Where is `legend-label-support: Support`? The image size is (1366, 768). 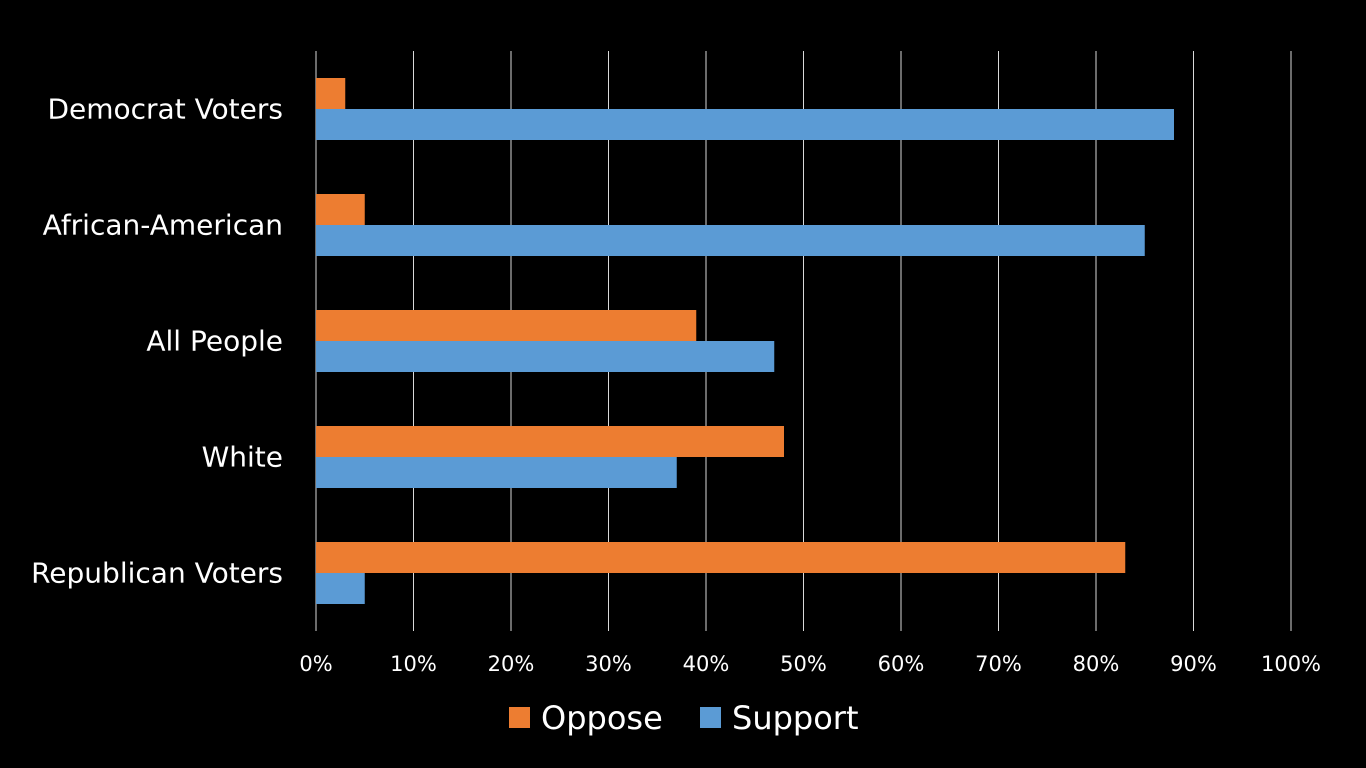
legend-label-support: Support is located at coordinates (795, 718).